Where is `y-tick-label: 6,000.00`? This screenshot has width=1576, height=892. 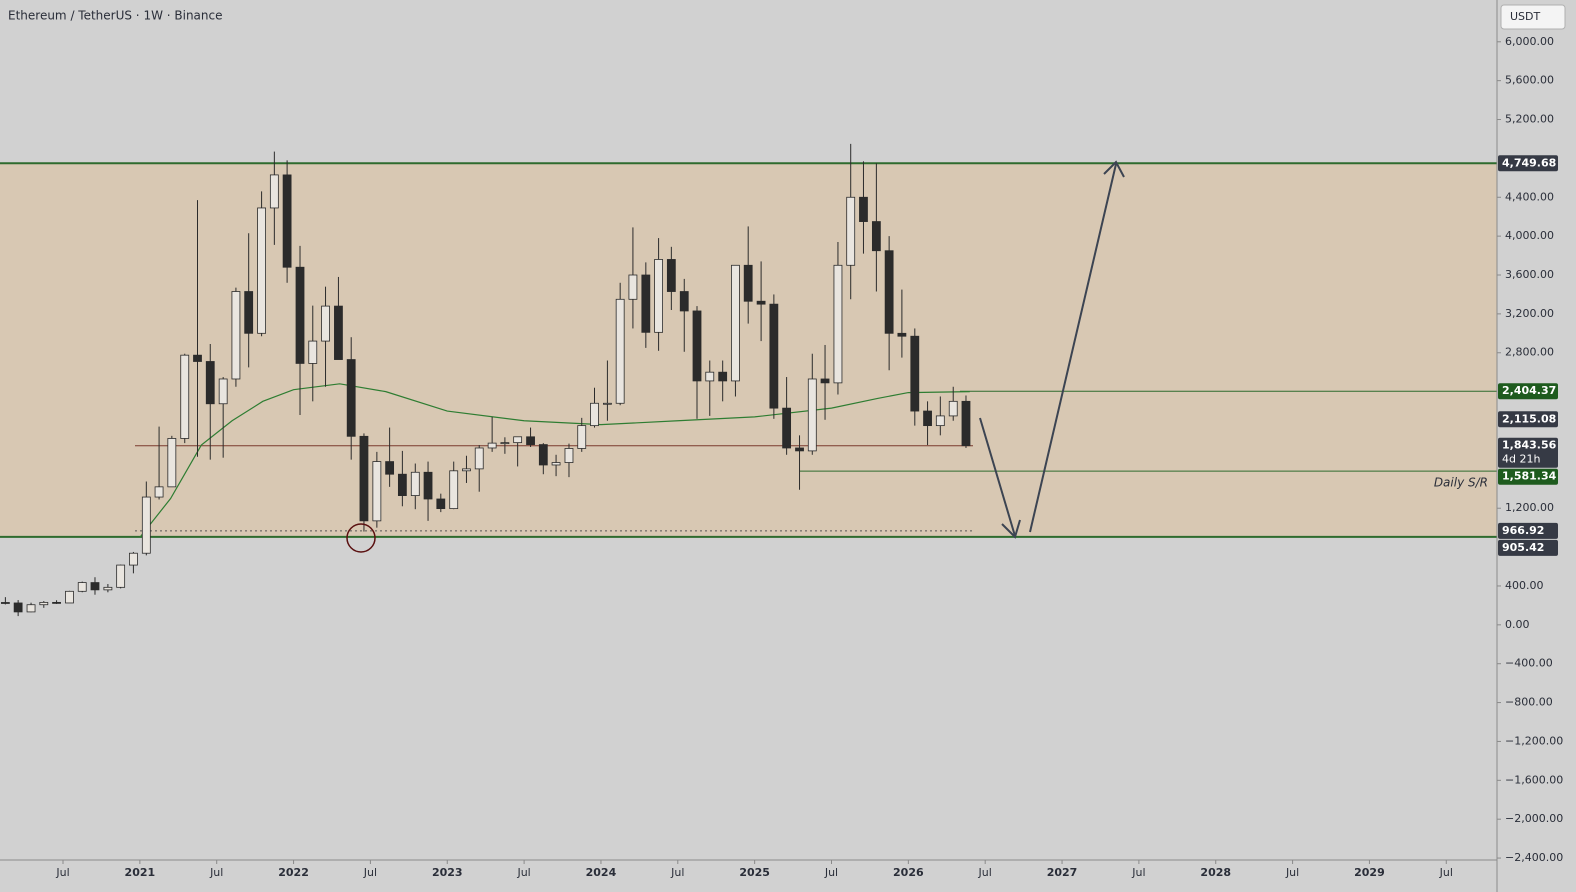
y-tick-label: 6,000.00 is located at coordinates (1529, 41).